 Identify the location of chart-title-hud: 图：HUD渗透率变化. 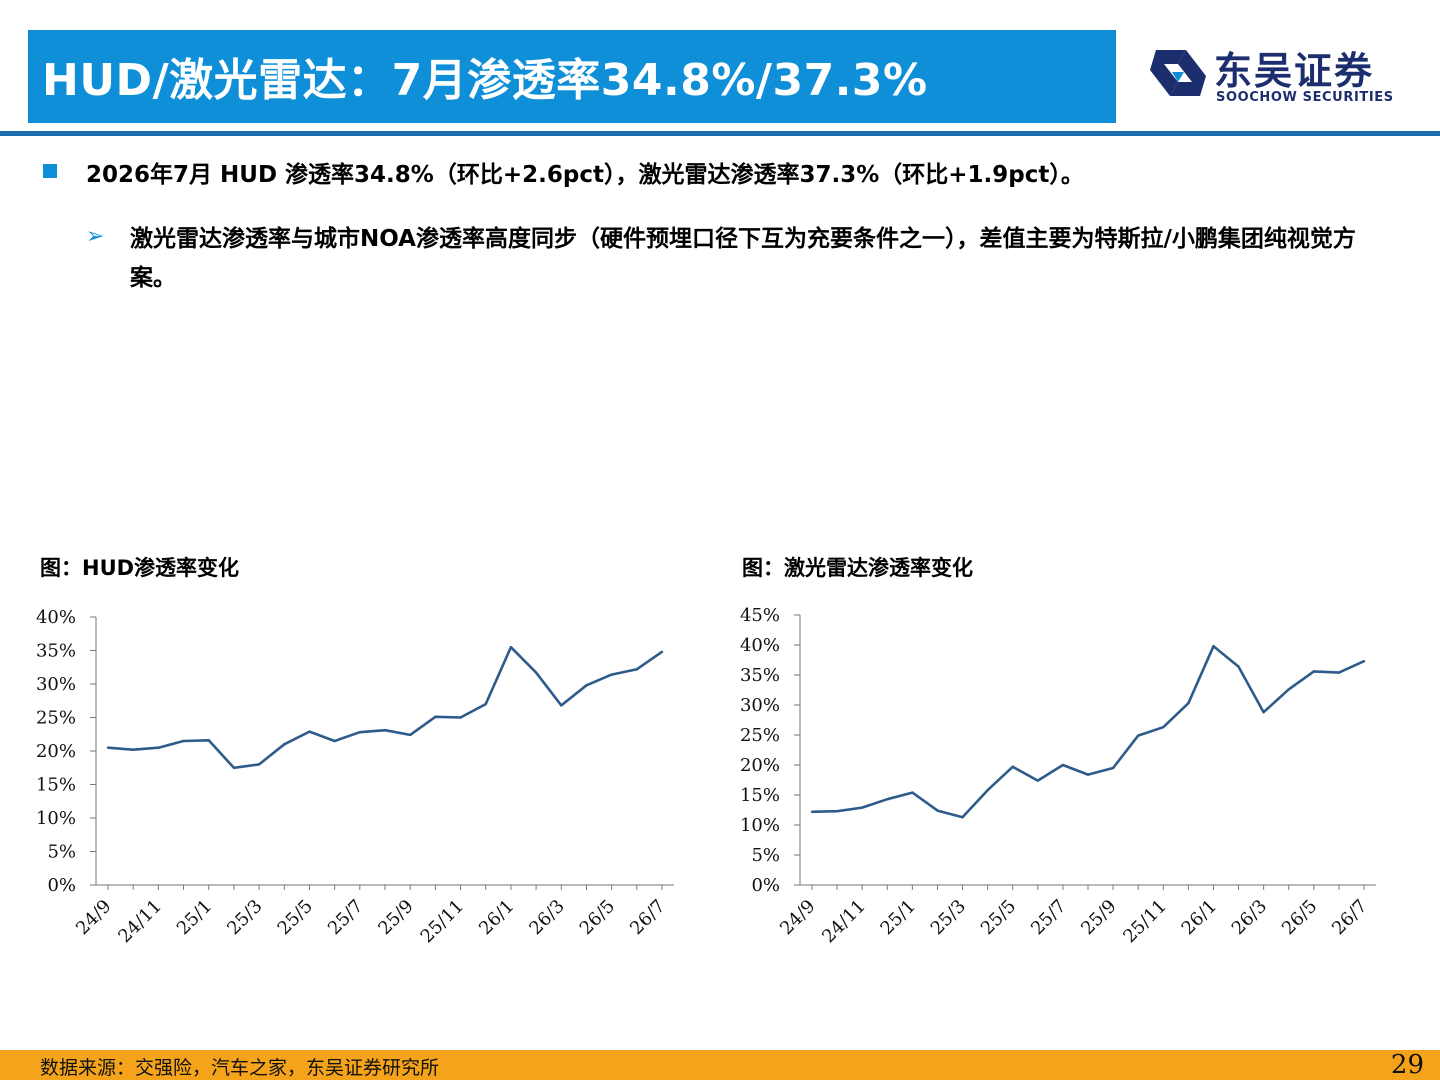
(140, 568).